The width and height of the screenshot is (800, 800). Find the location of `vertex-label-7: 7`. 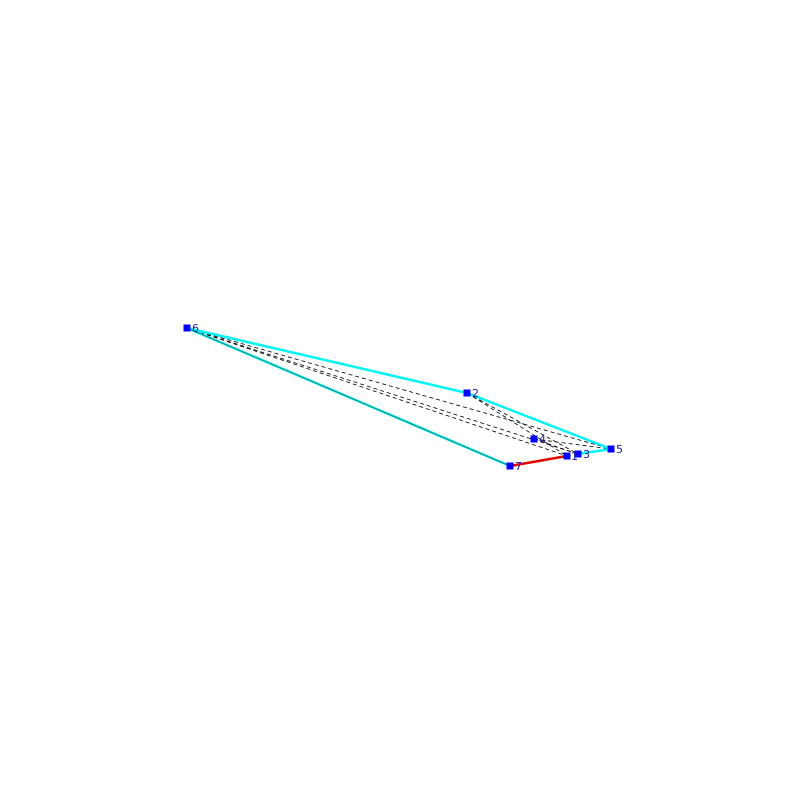

vertex-label-7: 7 is located at coordinates (518, 466).